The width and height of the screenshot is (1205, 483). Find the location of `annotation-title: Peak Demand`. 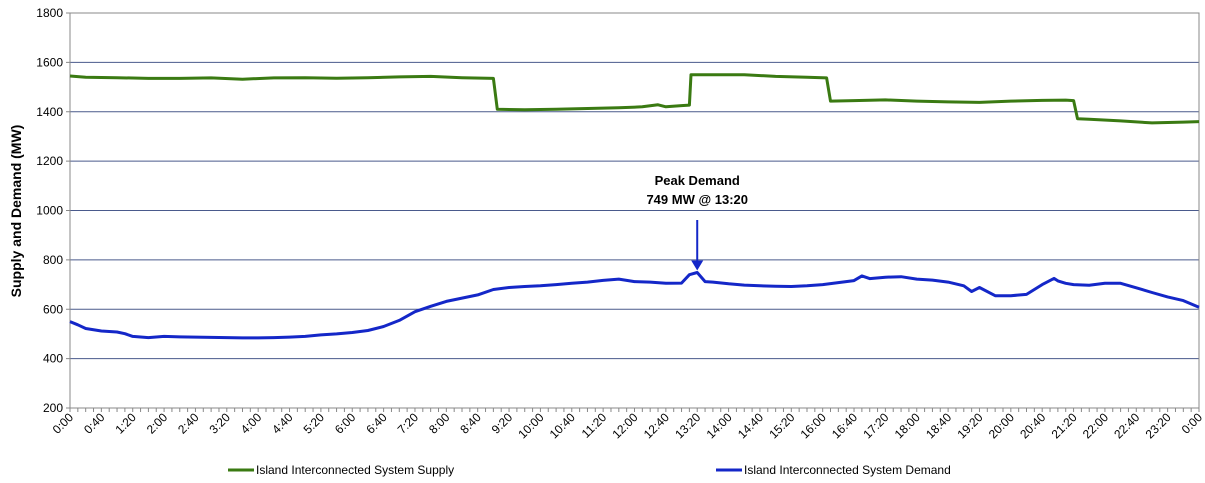

annotation-title: Peak Demand is located at coordinates (697, 180).